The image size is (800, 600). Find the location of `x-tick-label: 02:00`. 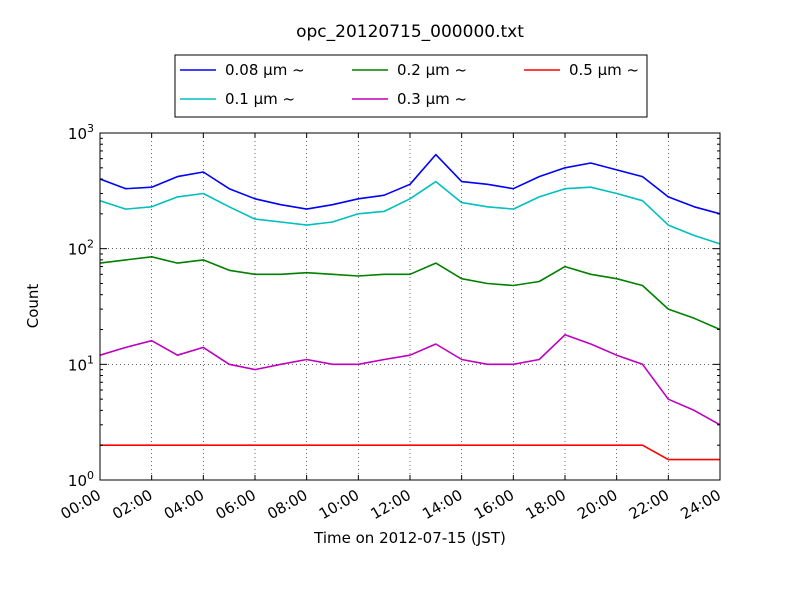

x-tick-label: 02:00 is located at coordinates (132, 504).